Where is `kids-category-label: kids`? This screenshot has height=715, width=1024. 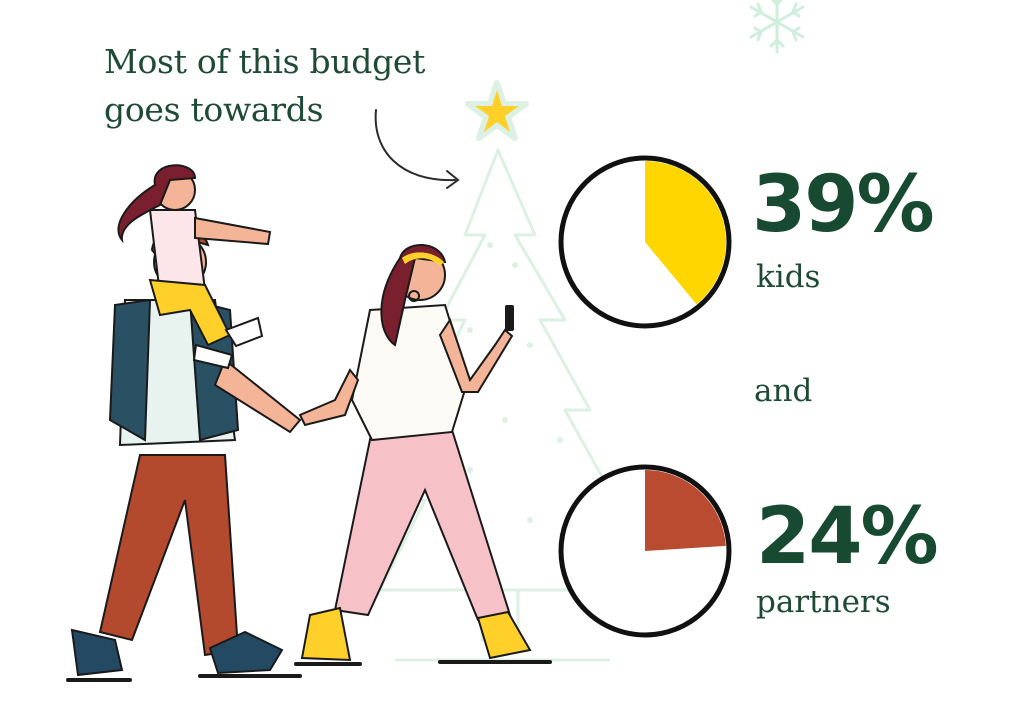
kids-category-label: kids is located at coordinates (788, 277).